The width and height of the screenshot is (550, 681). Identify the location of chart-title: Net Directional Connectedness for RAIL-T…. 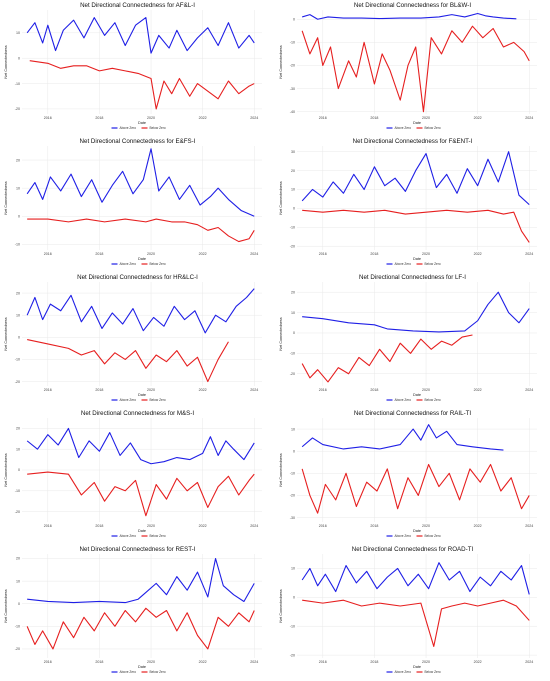
(413, 413).